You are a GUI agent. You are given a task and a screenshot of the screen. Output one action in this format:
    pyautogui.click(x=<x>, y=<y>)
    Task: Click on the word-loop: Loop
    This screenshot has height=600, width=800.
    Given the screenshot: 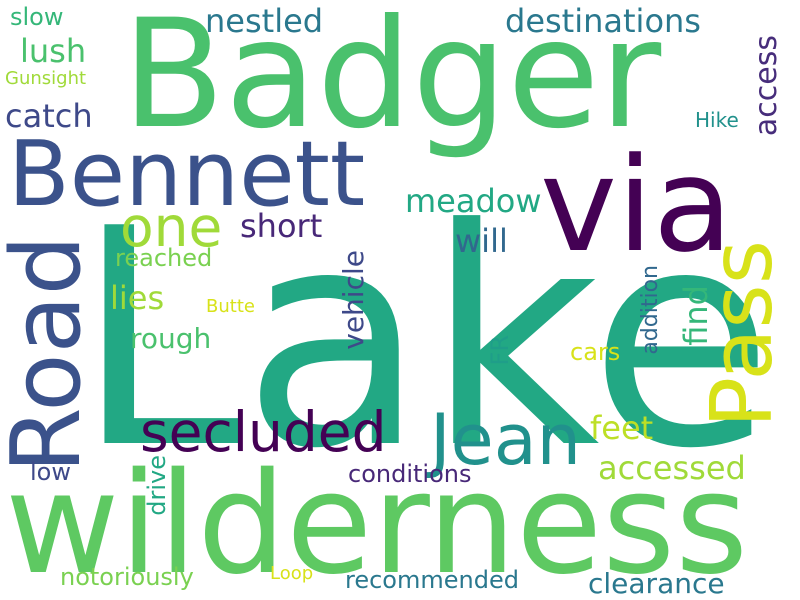 What is the action you would take?
    pyautogui.click(x=292, y=573)
    